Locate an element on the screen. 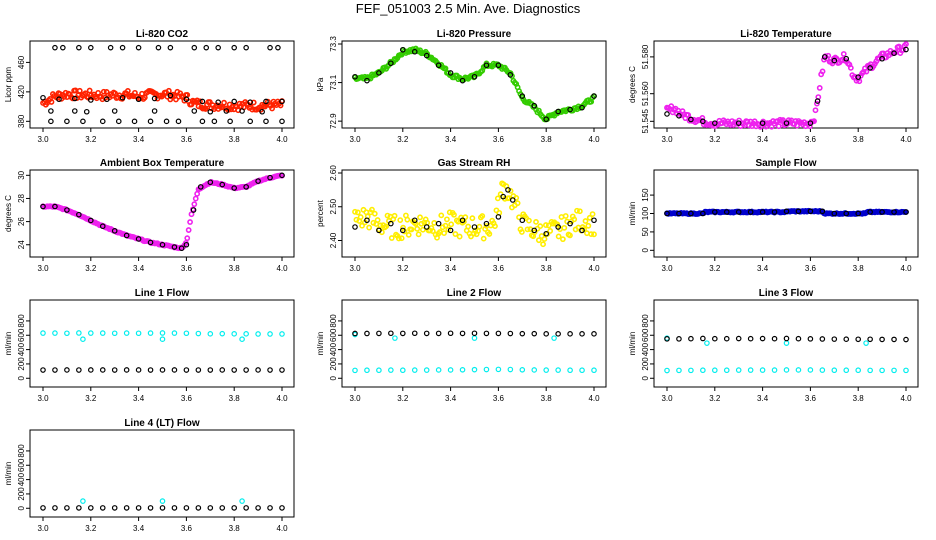  y-tick-label: 50 is located at coordinates (645, 231).